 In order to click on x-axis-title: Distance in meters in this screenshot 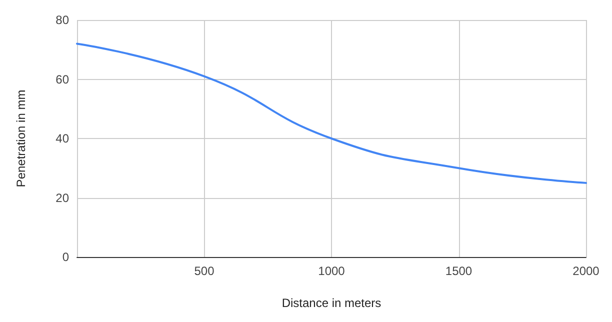, I will do `click(332, 303)`.